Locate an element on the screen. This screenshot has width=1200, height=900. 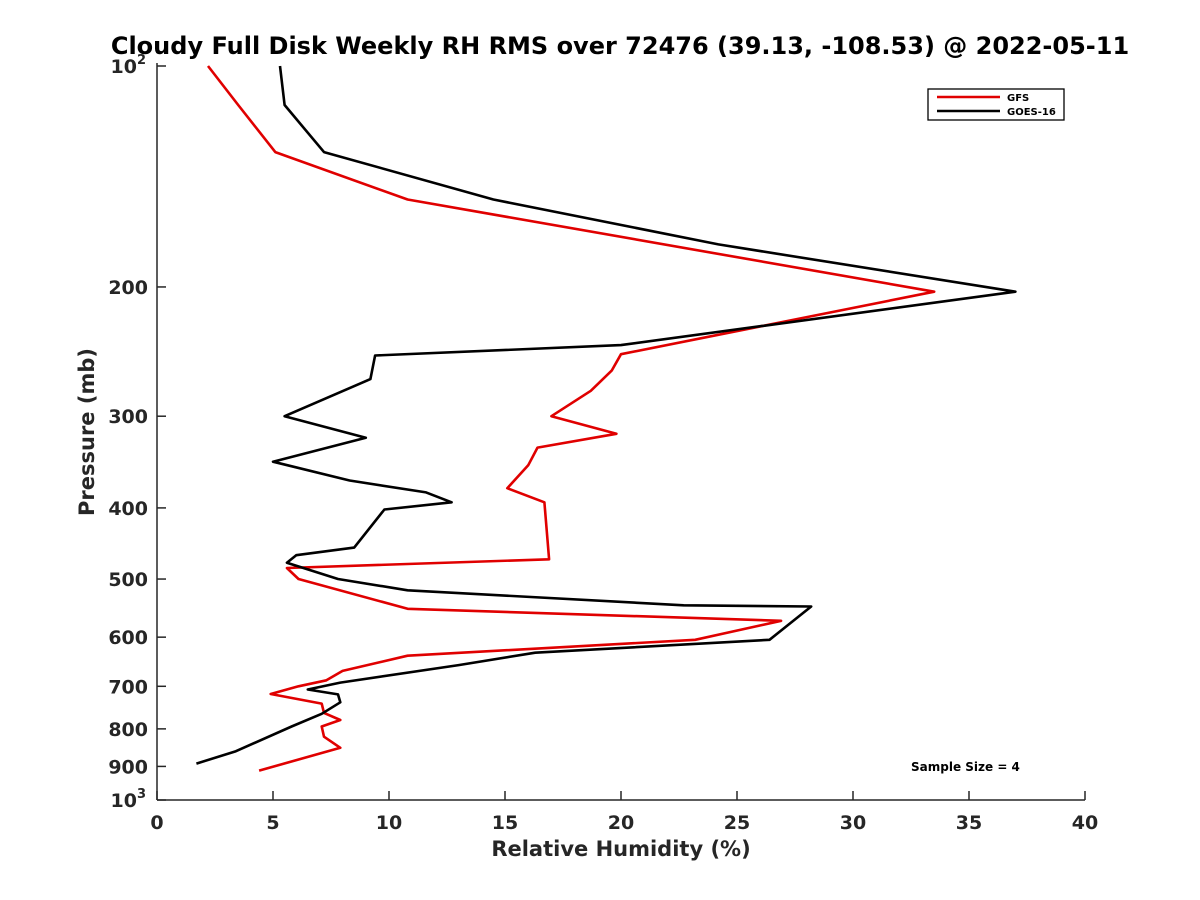
y-tick-label: 500 is located at coordinates (128, 580).